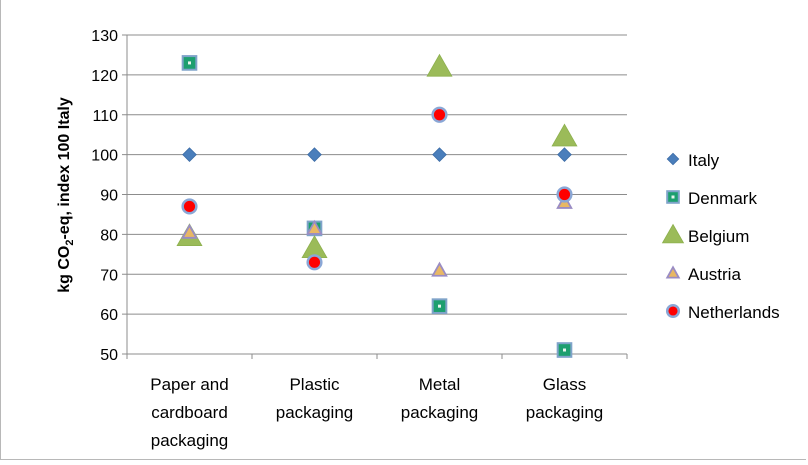  I want to click on legend-marker-austria, so click(673, 272).